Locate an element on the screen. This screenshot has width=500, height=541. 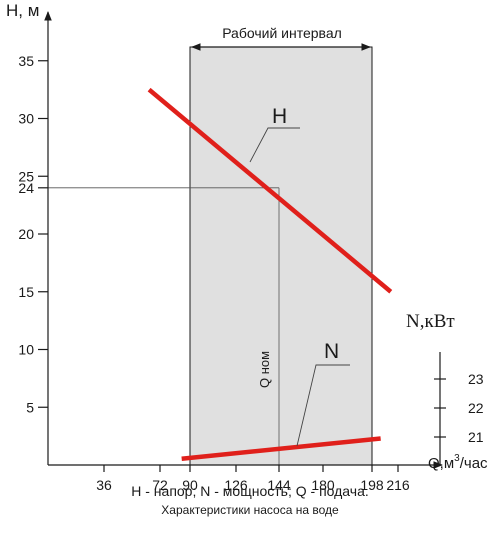
x-tick-label: 90 is located at coordinates (190, 485).